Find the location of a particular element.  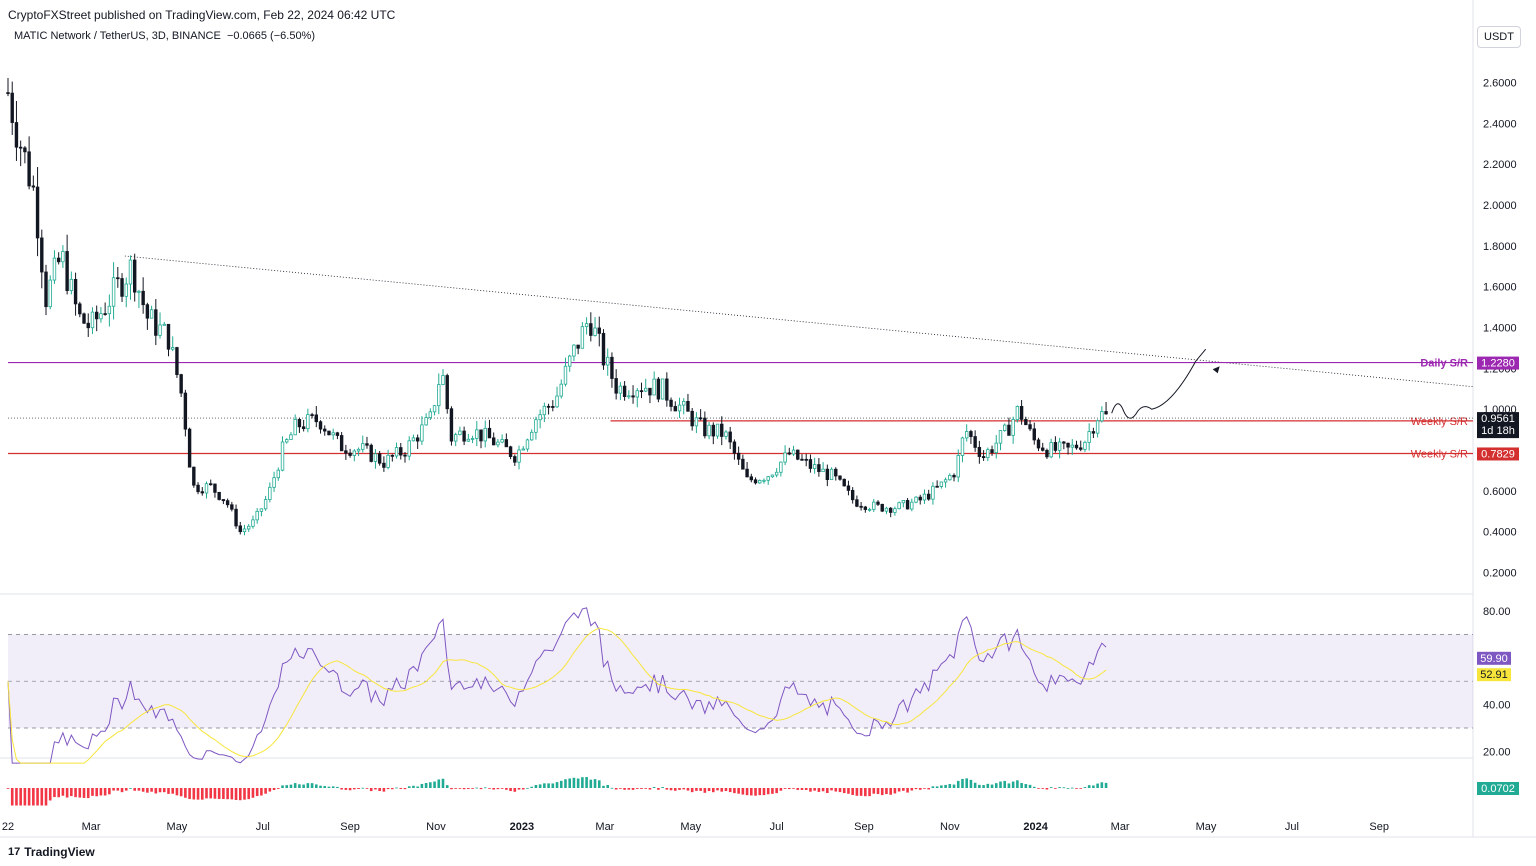

sr-level-name: Weekly S/R is located at coordinates (1439, 422).